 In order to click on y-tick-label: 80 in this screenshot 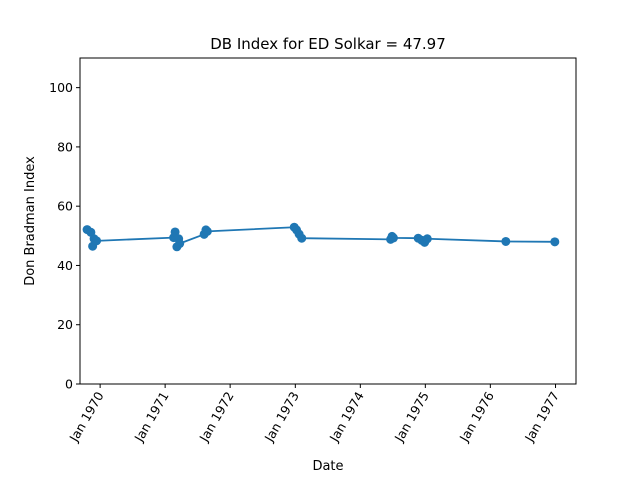, I will do `click(65, 146)`.